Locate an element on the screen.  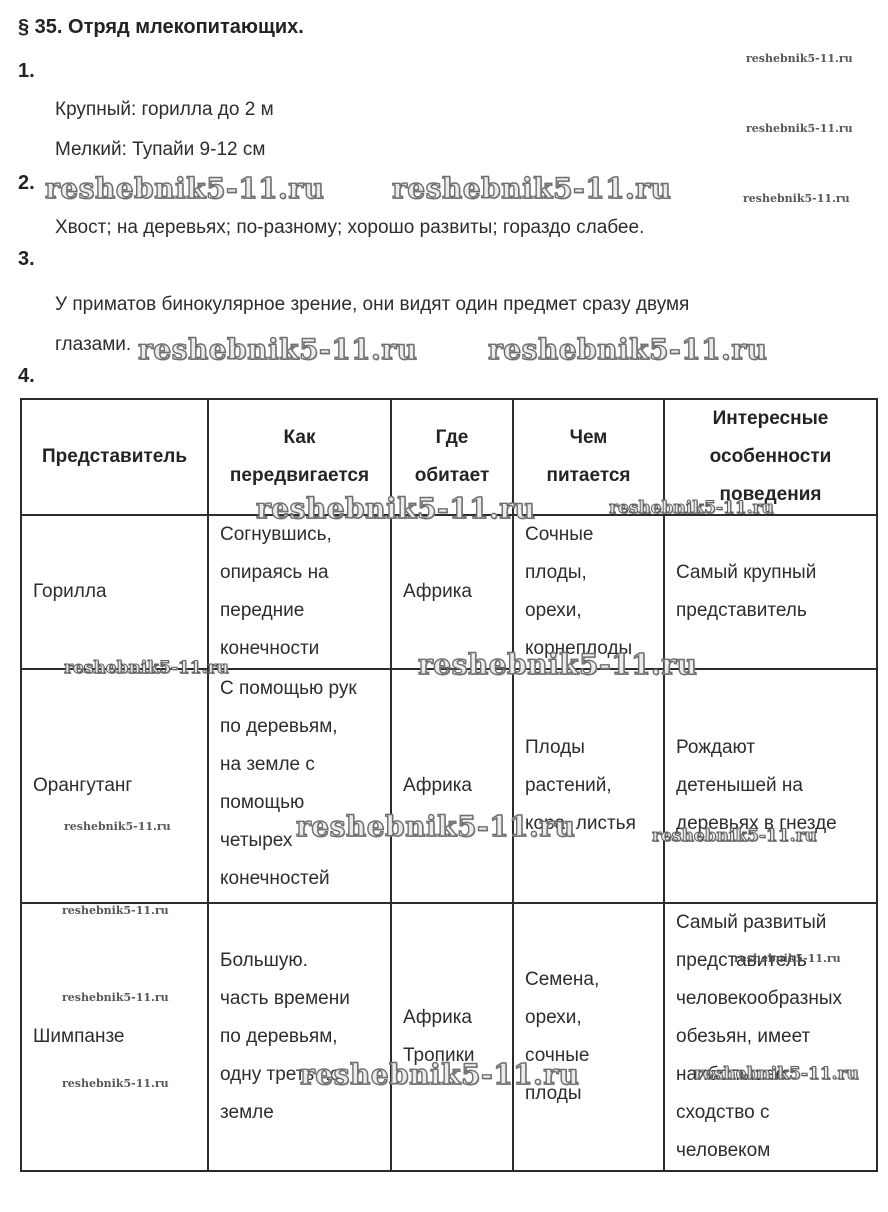
cell-food: Семена, орехи, сочные плоды is located at coordinates (588, 1037).